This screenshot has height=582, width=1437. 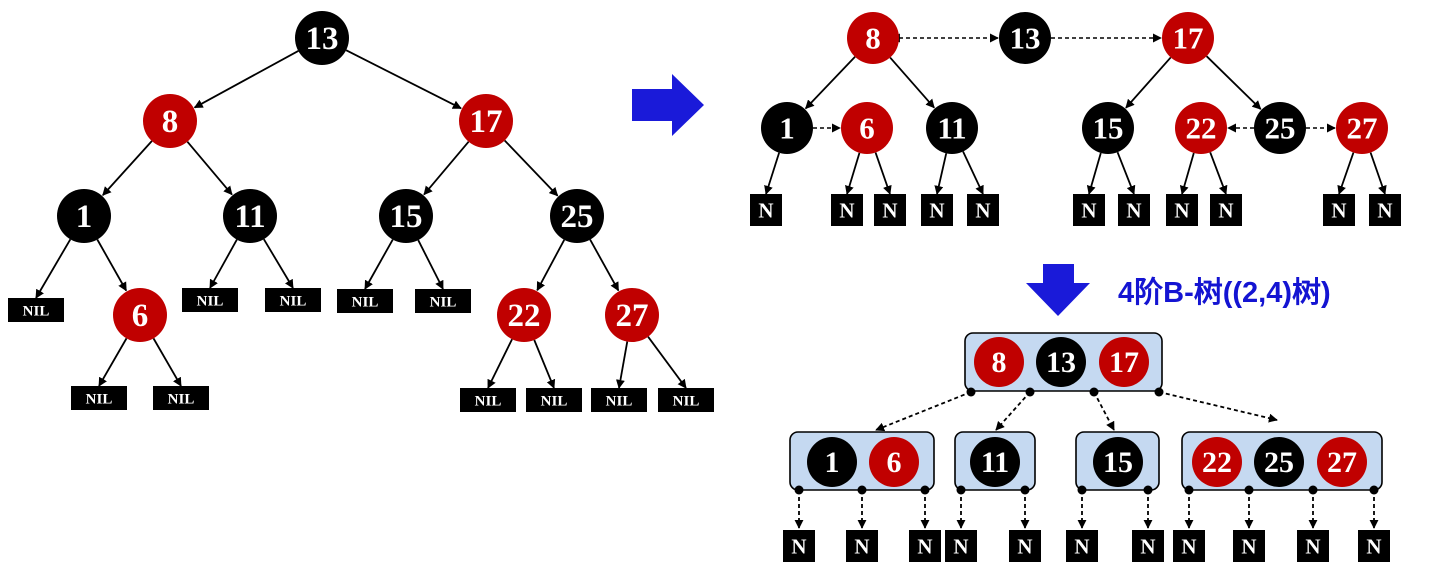 I want to click on btree-node-13: 13, so click(x=1061, y=362).